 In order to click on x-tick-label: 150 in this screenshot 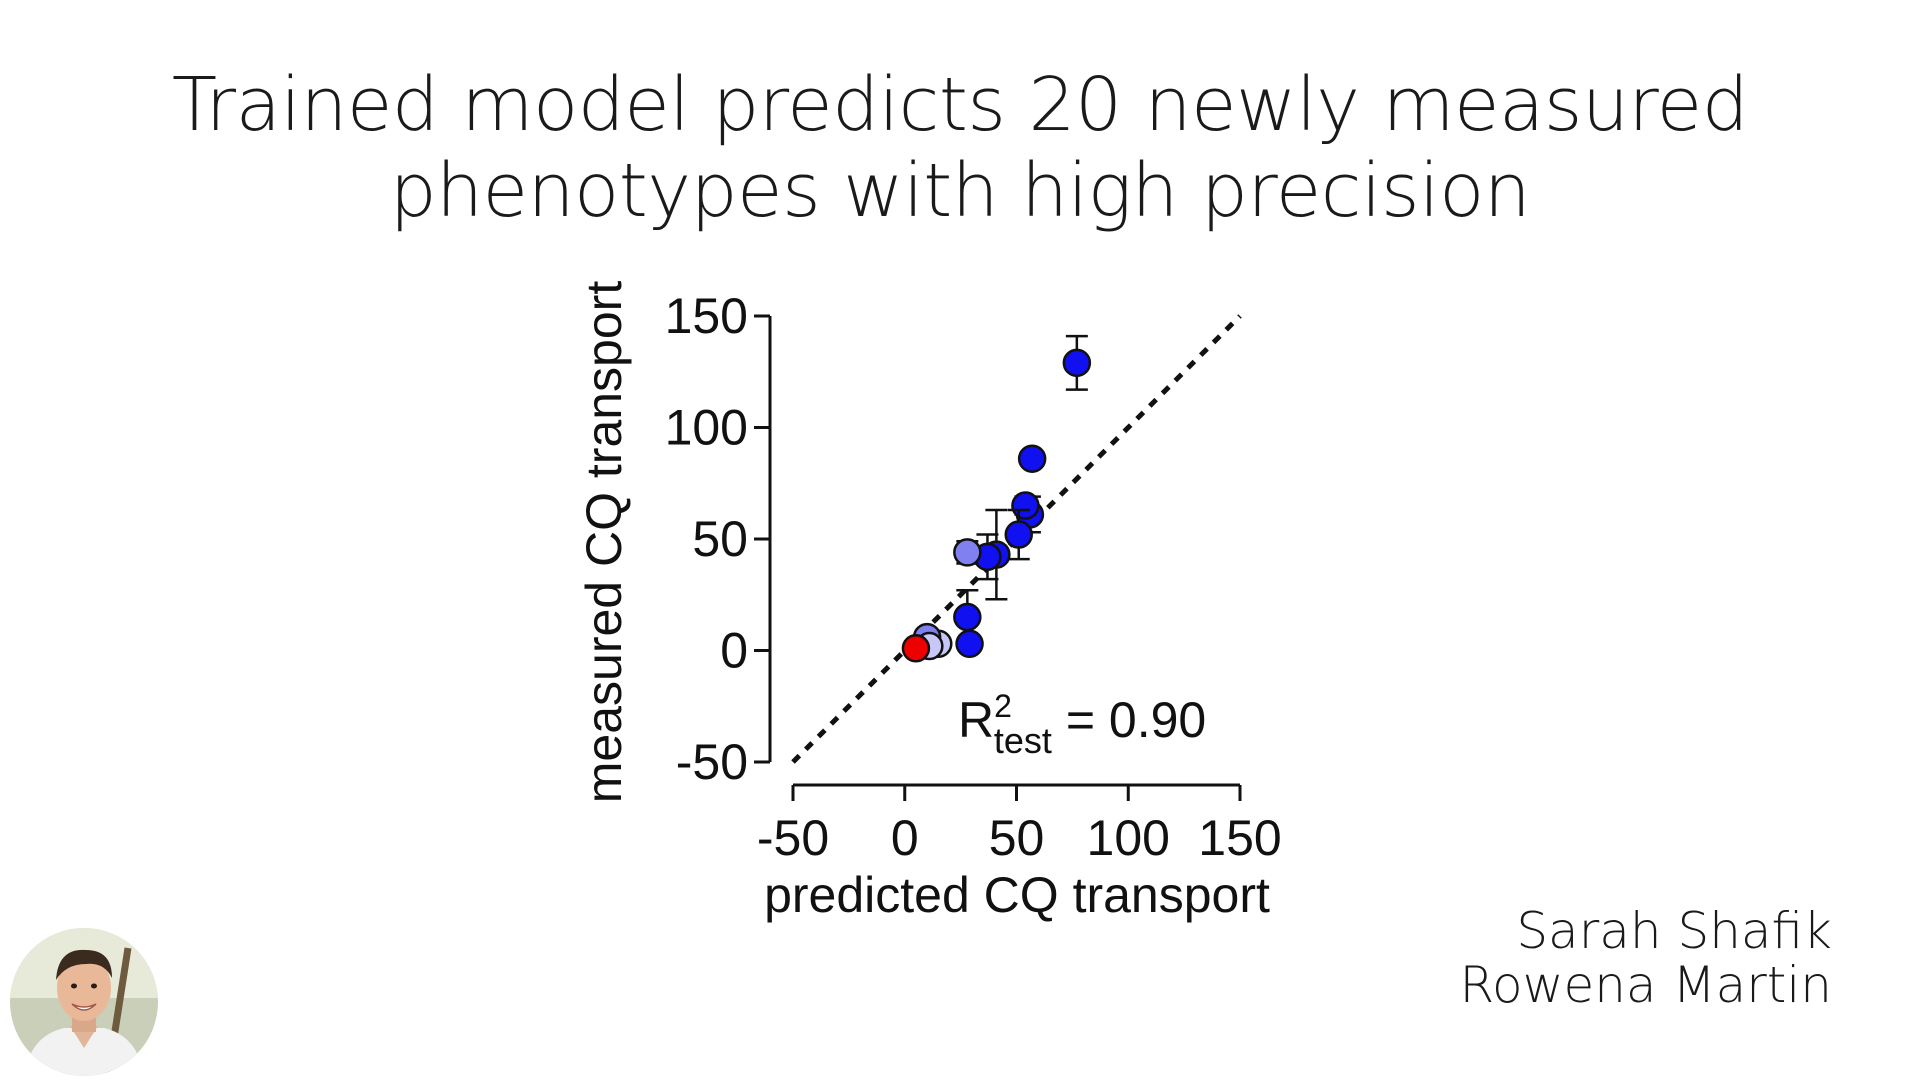, I will do `click(1239, 838)`.